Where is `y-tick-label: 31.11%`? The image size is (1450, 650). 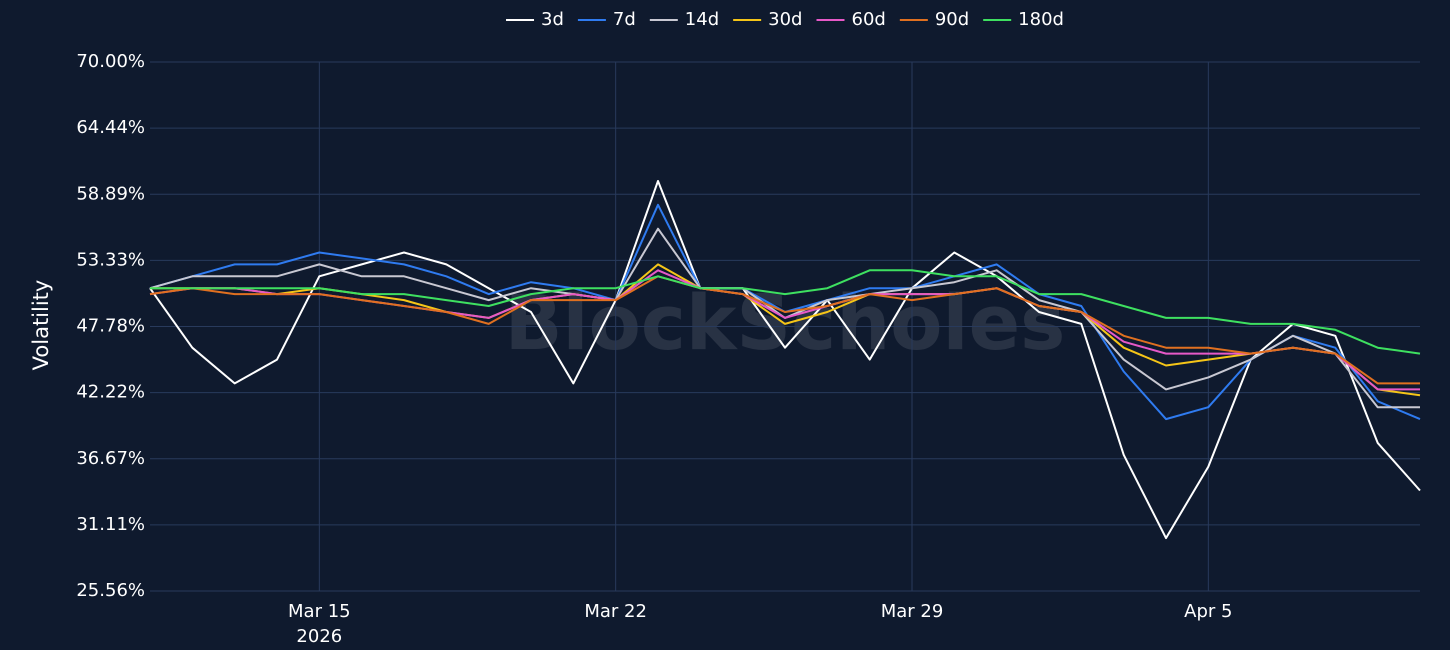 y-tick-label: 31.11% is located at coordinates (110, 524).